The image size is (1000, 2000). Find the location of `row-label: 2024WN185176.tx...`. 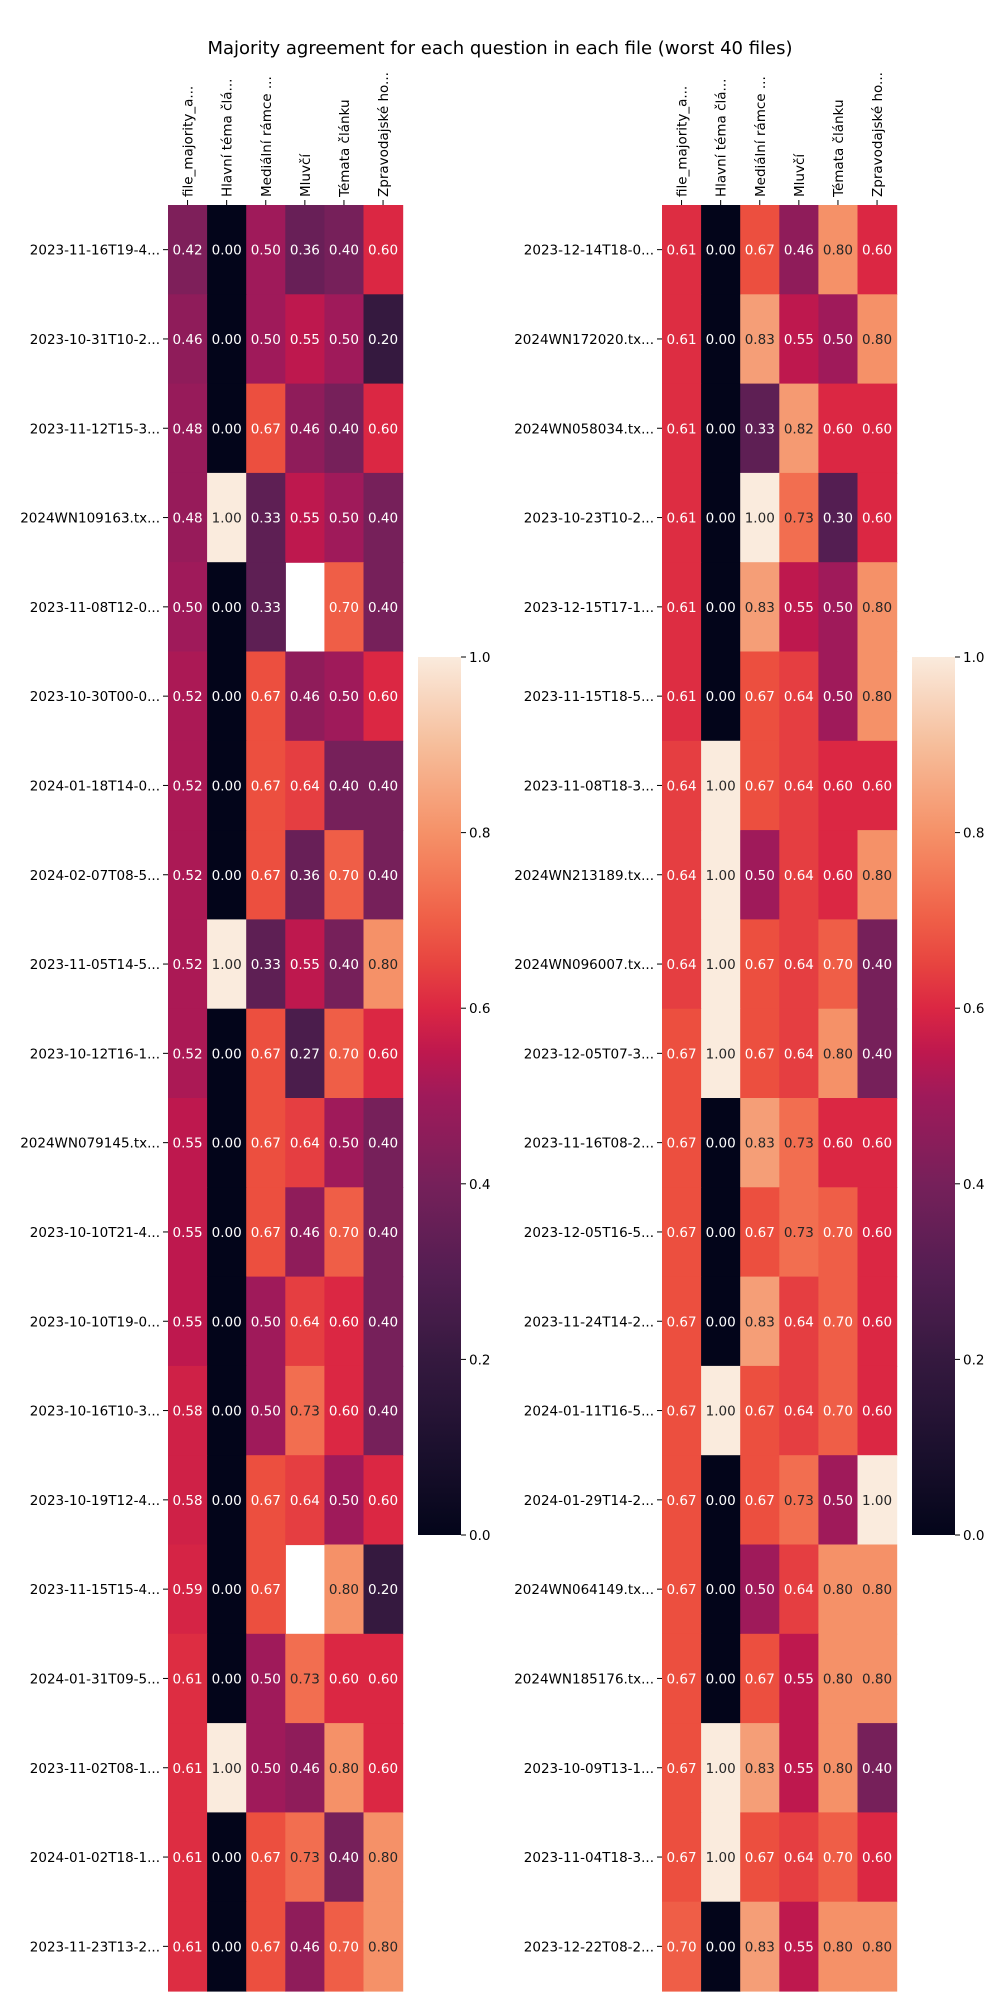

row-label: 2024WN185176.tx... is located at coordinates (584, 1679).